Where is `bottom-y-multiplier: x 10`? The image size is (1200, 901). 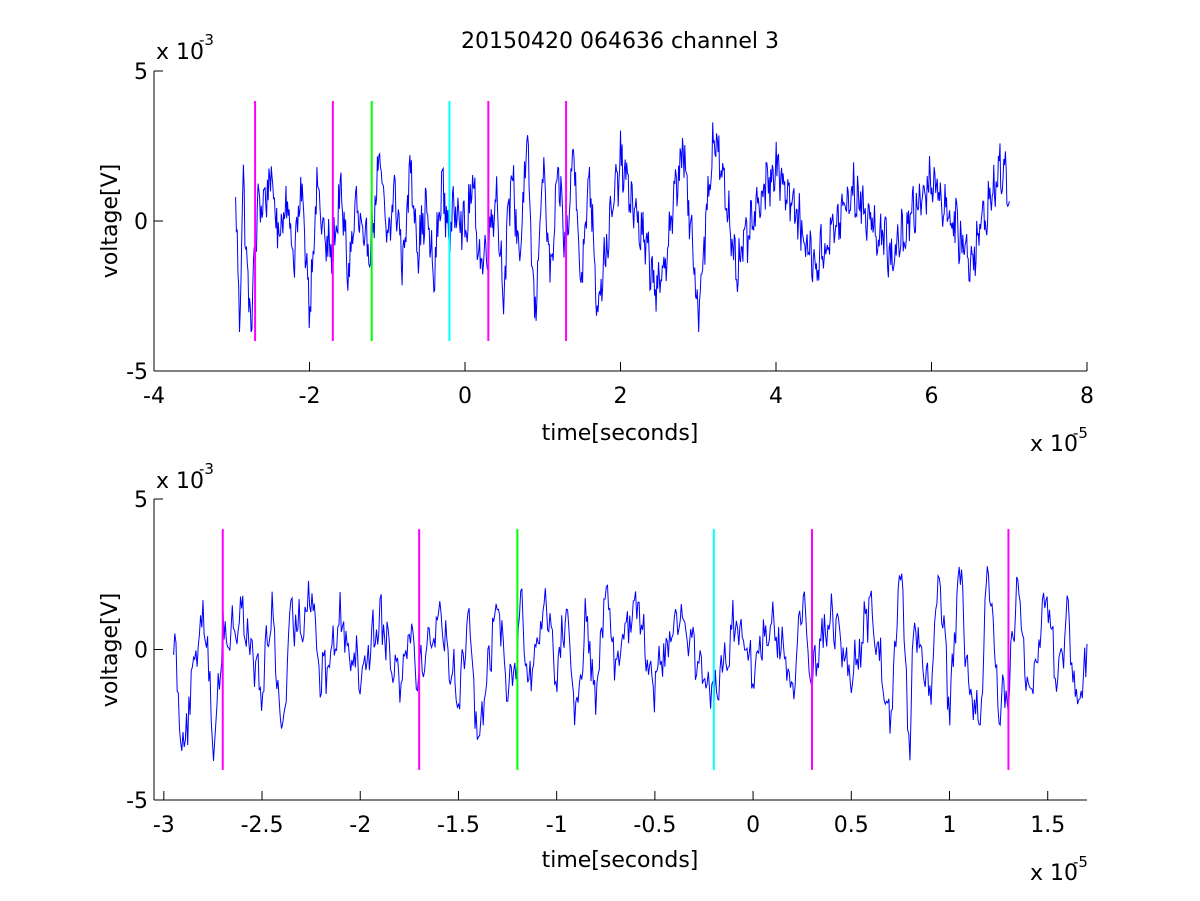 bottom-y-multiplier: x 10 is located at coordinates (180, 481).